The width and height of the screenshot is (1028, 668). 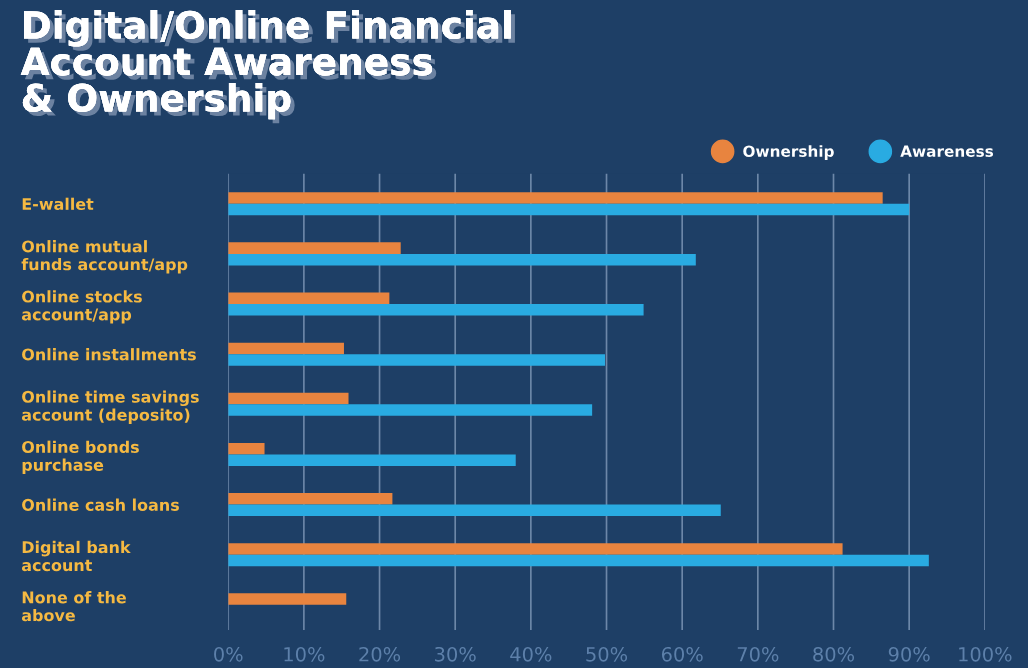 What do you see at coordinates (267, 67) in the screenshot?
I see `chart-title: Digital/Online Financial Account Awareness & Ownership` at bounding box center [267, 67].